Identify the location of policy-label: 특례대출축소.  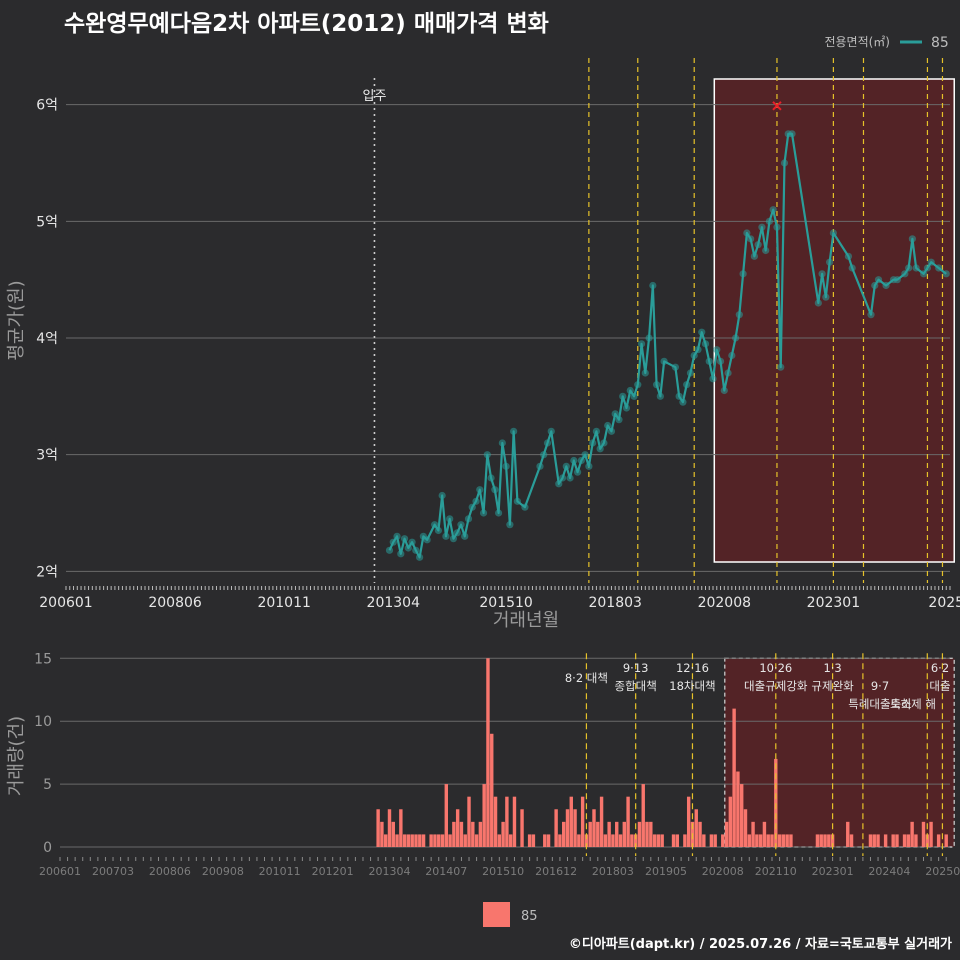
(879, 704).